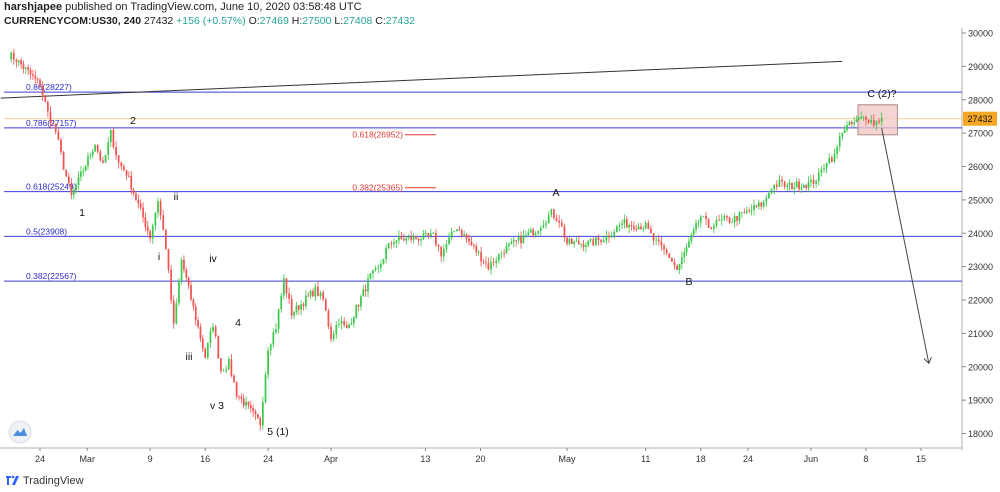  I want to click on resistance-box, so click(877, 120).